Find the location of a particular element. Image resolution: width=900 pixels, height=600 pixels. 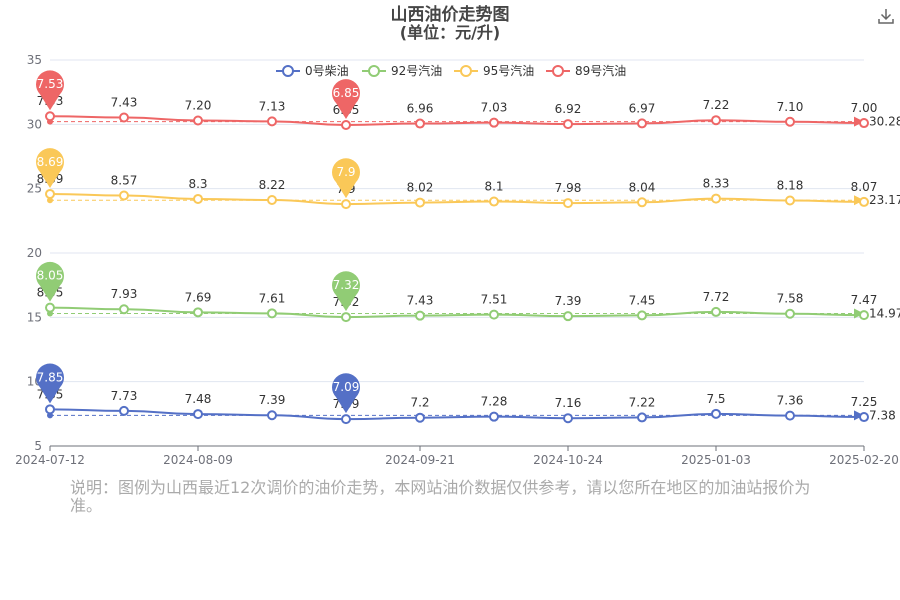

data-label: 7.61 is located at coordinates (272, 298).